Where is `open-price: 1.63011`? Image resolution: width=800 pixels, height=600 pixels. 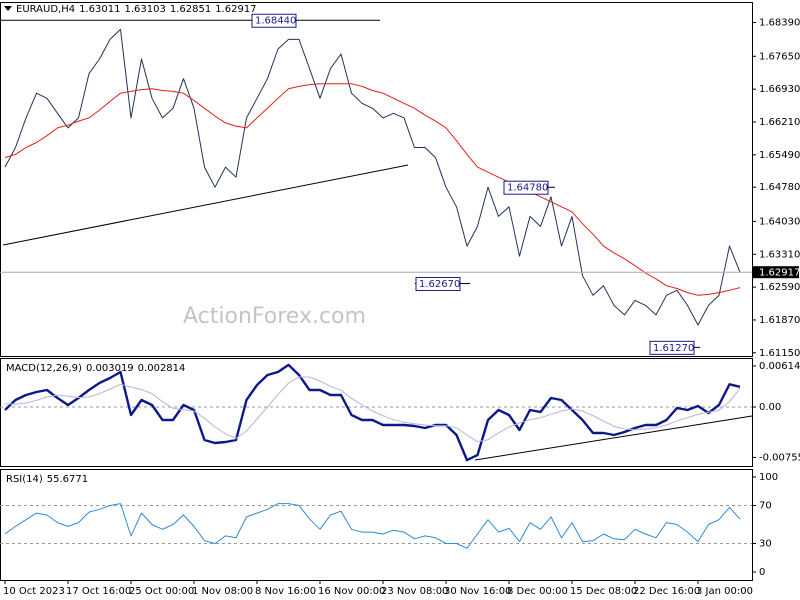
open-price: 1.63011 is located at coordinates (99, 9).